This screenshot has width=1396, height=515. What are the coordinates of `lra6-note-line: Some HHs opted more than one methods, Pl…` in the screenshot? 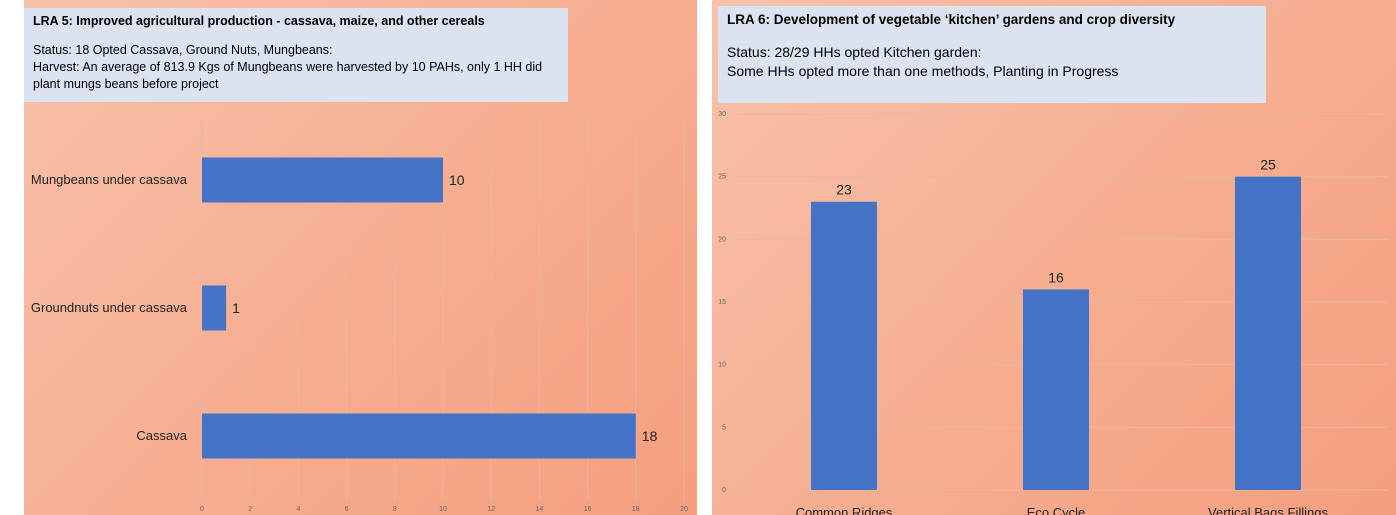 It's located at (923, 71).